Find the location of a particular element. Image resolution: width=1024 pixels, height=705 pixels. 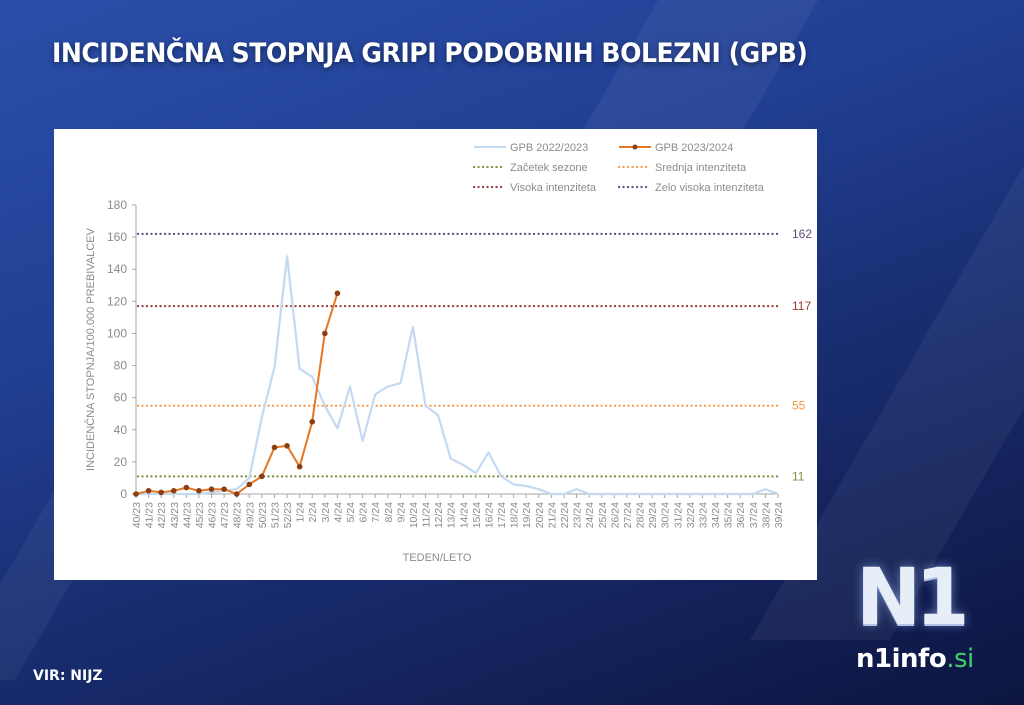

legend-label: Začetek sezone is located at coordinates (549, 168).